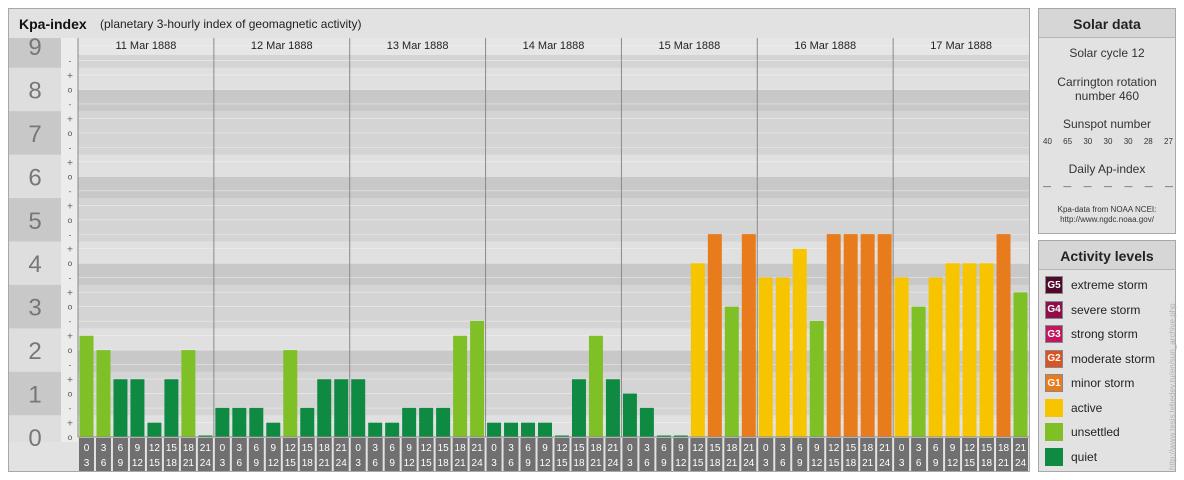 The width and height of the screenshot is (1184, 480). What do you see at coordinates (1068, 141) in the screenshot?
I see `sunspot-value: 65` at bounding box center [1068, 141].